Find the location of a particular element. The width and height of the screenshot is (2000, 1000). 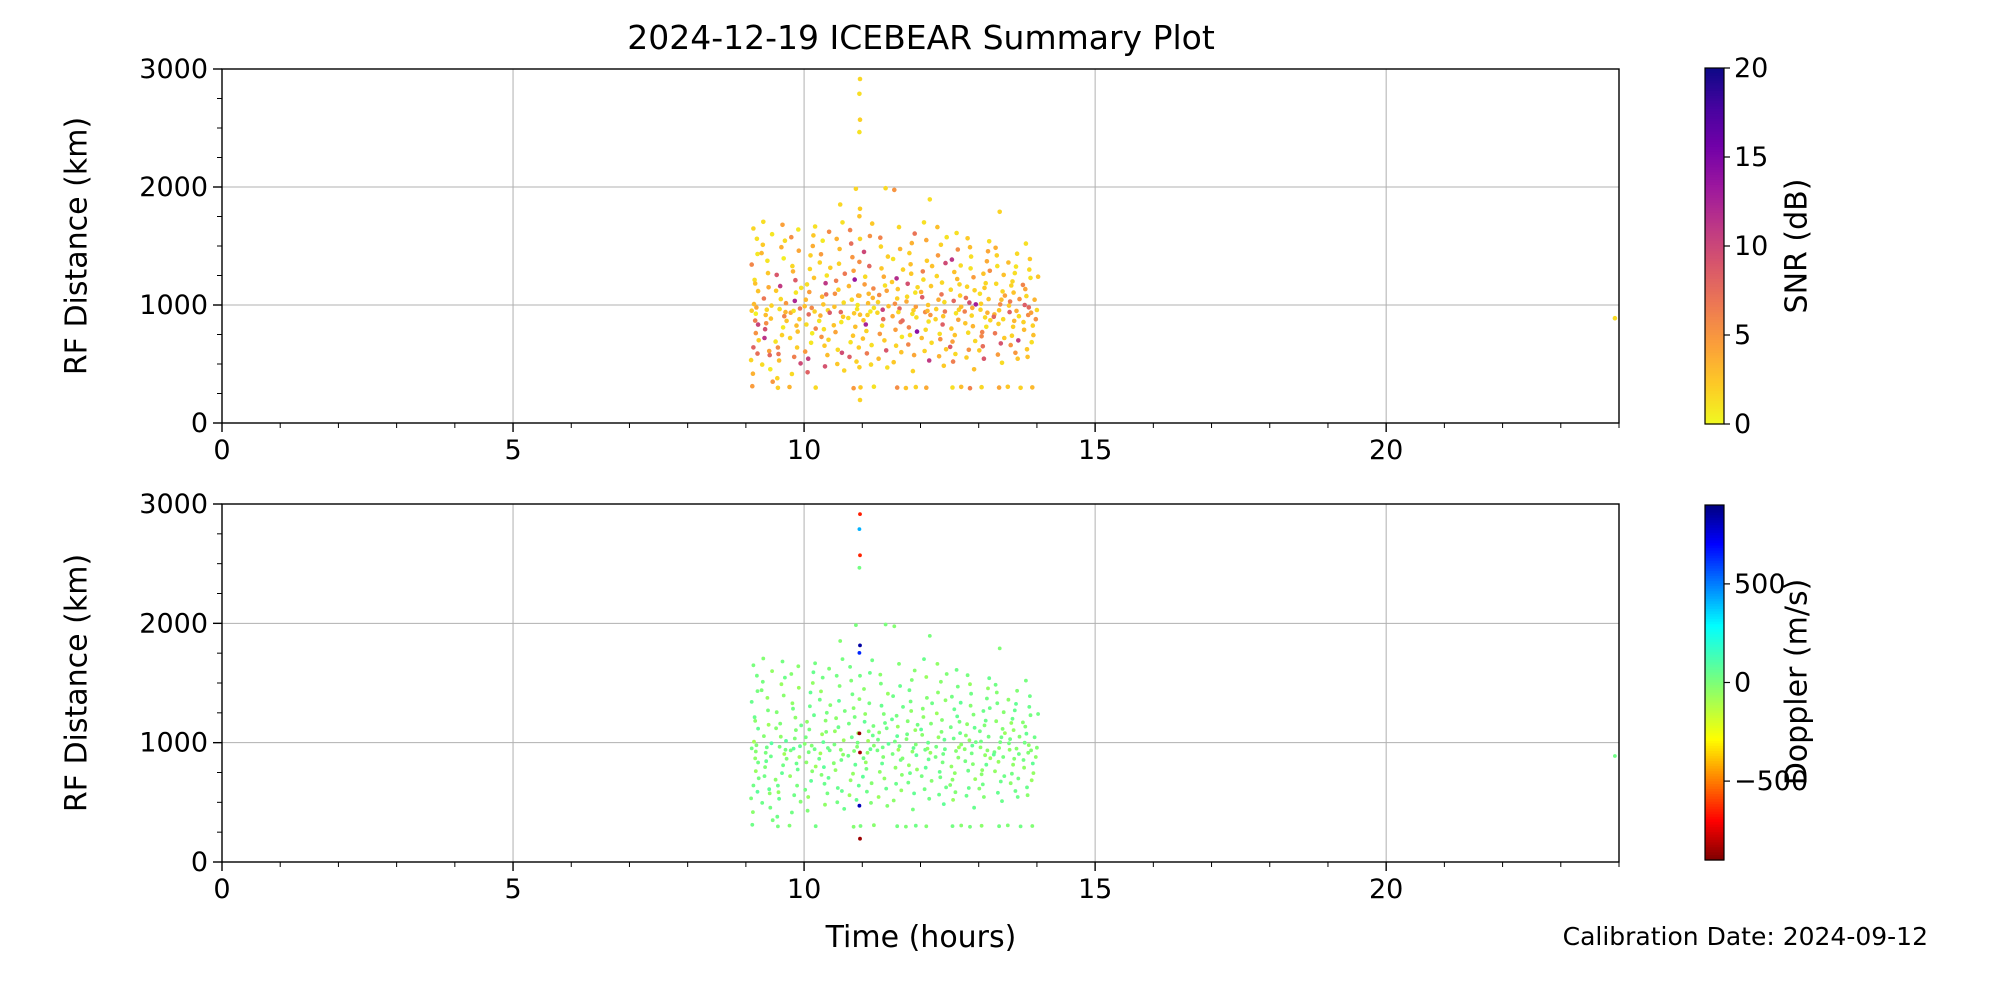

colorbar-tick-label: 5 is located at coordinates (1742, 335).